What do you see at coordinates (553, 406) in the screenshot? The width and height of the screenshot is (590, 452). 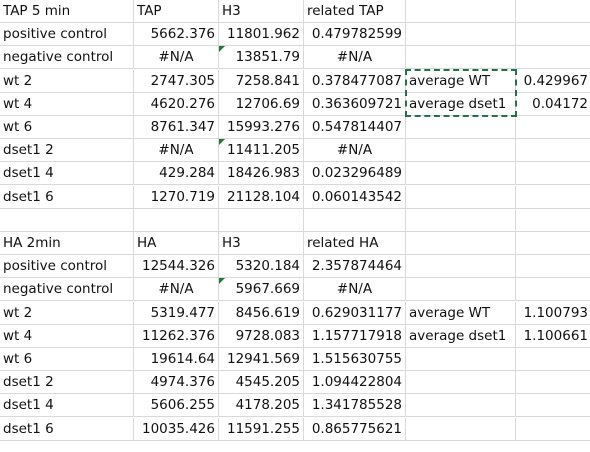 I see `cell-r18-c6` at bounding box center [553, 406].